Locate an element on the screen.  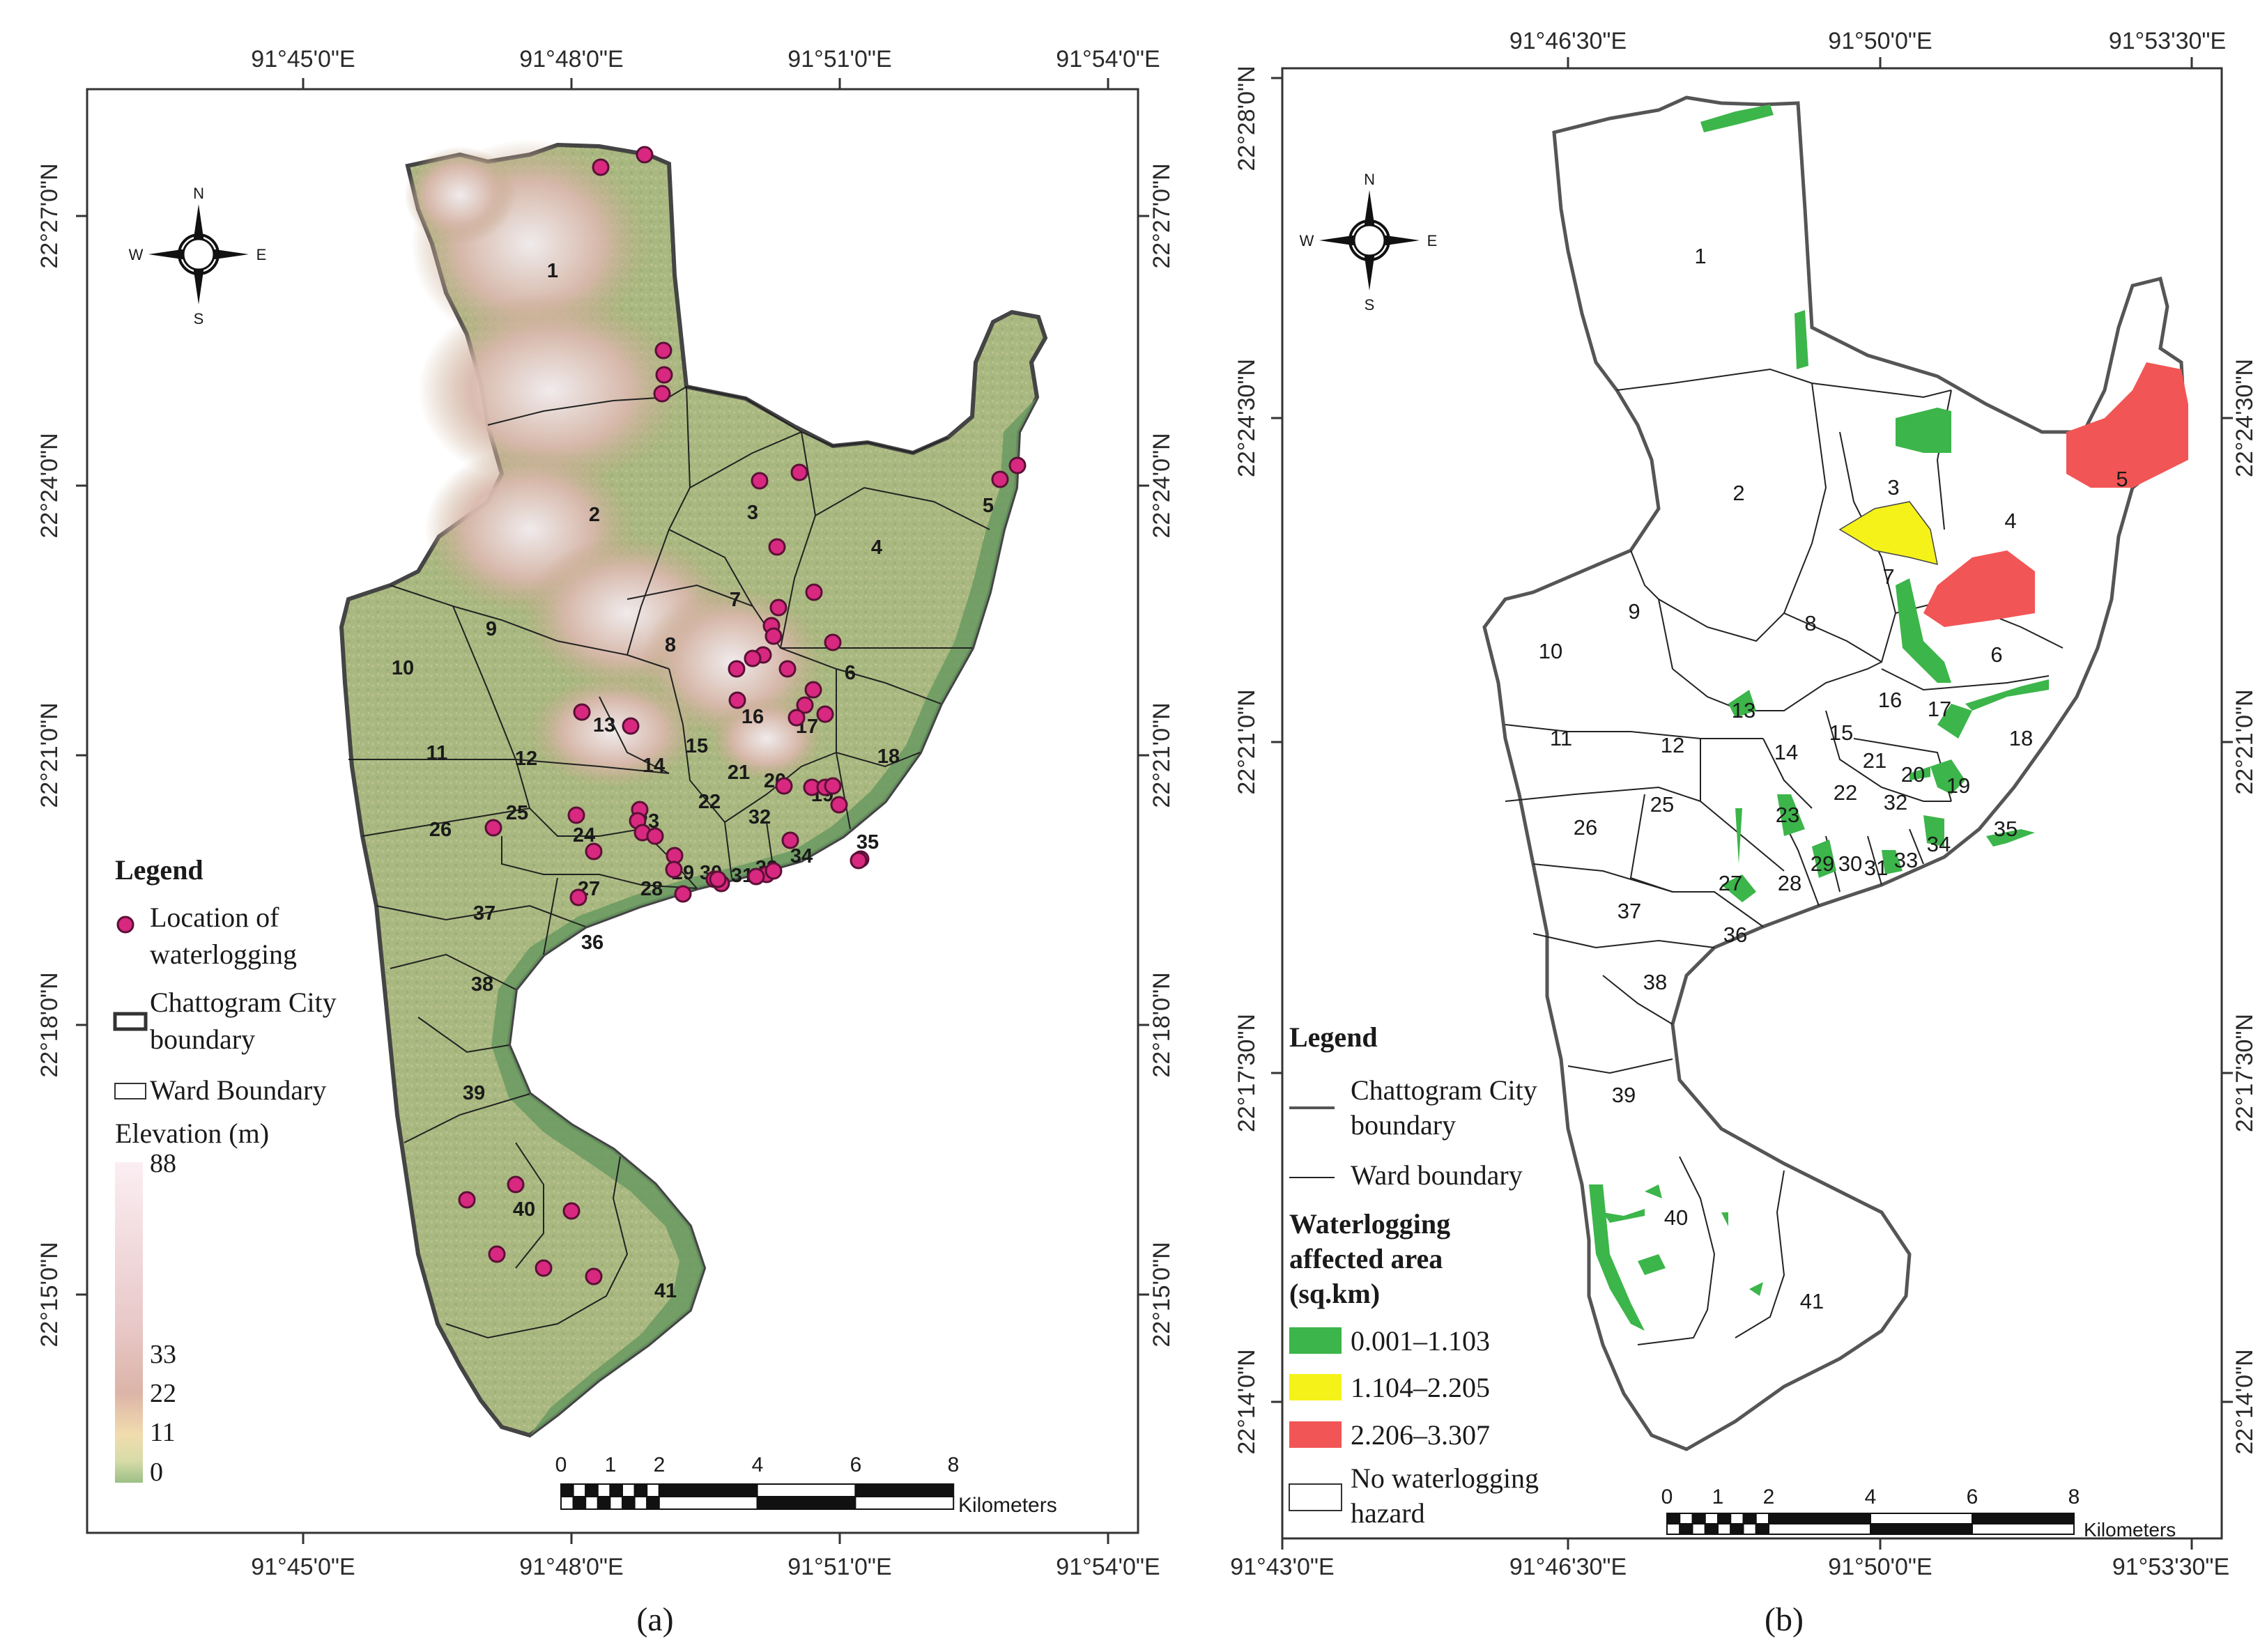
legend-affected-line1: Waterlogging is located at coordinates (1369, 1224).